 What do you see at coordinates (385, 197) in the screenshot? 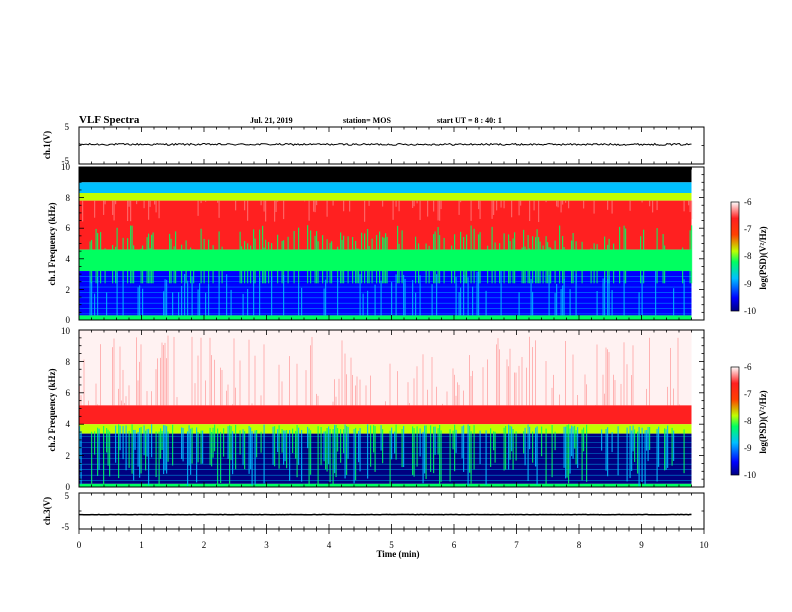
I see `ch1-yellow-band` at bounding box center [385, 197].